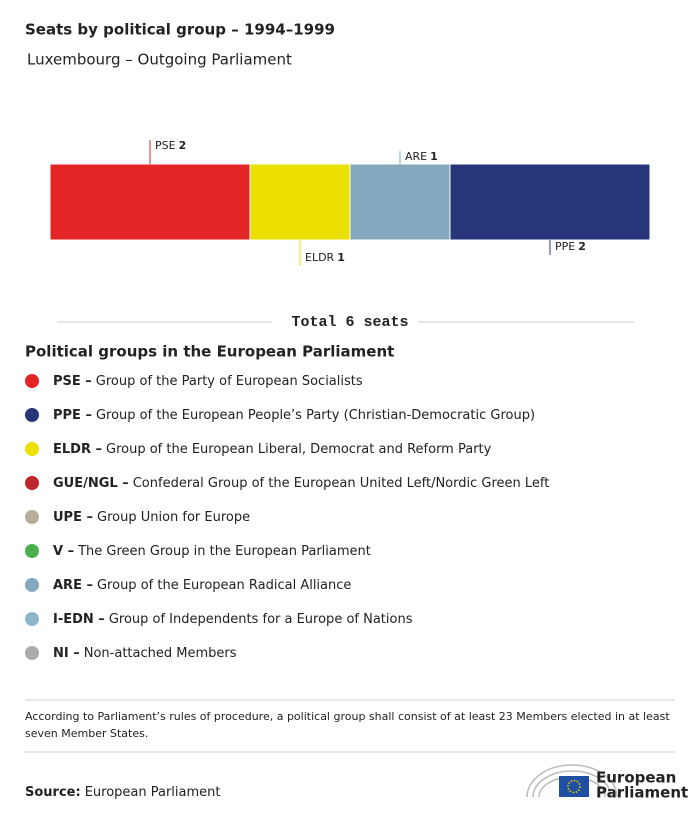  What do you see at coordinates (53, 792) in the screenshot?
I see `source-label: Source:` at bounding box center [53, 792].